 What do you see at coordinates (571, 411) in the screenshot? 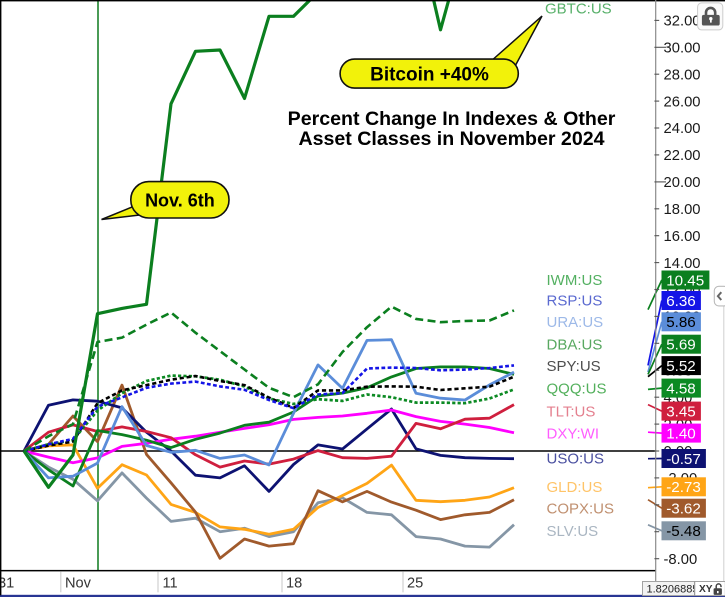
I see `svg-text: TLT:US` at bounding box center [571, 411].